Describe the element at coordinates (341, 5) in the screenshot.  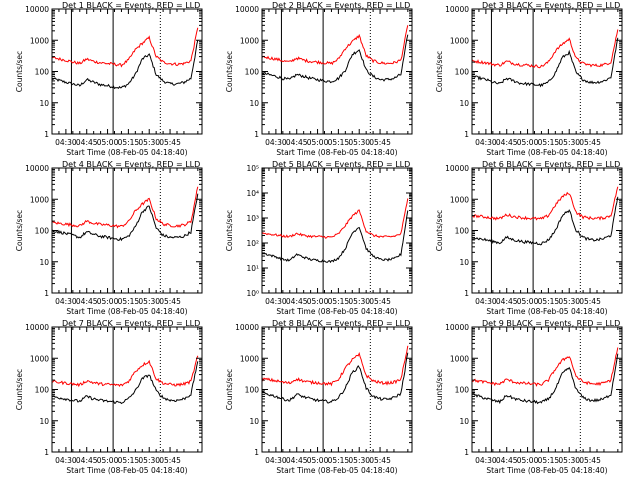
I see `chart-title: Det 2 BLACK = Events, RED = LLD` at that location.